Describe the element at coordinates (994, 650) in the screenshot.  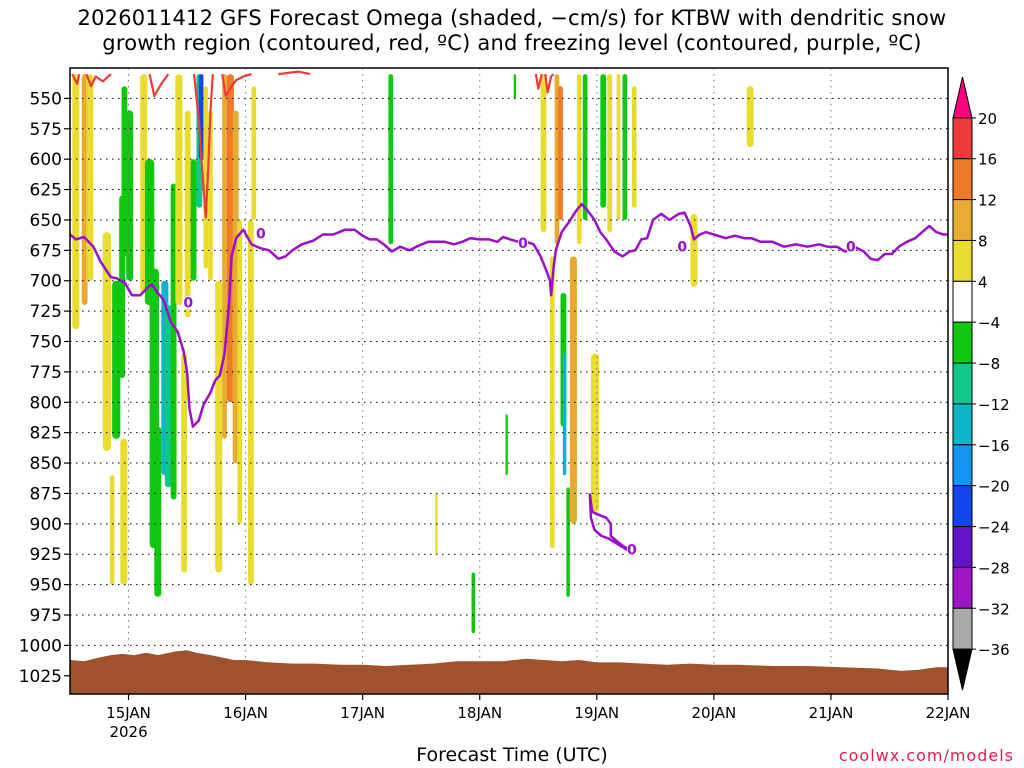
I see `colorbar-label: −36` at that location.